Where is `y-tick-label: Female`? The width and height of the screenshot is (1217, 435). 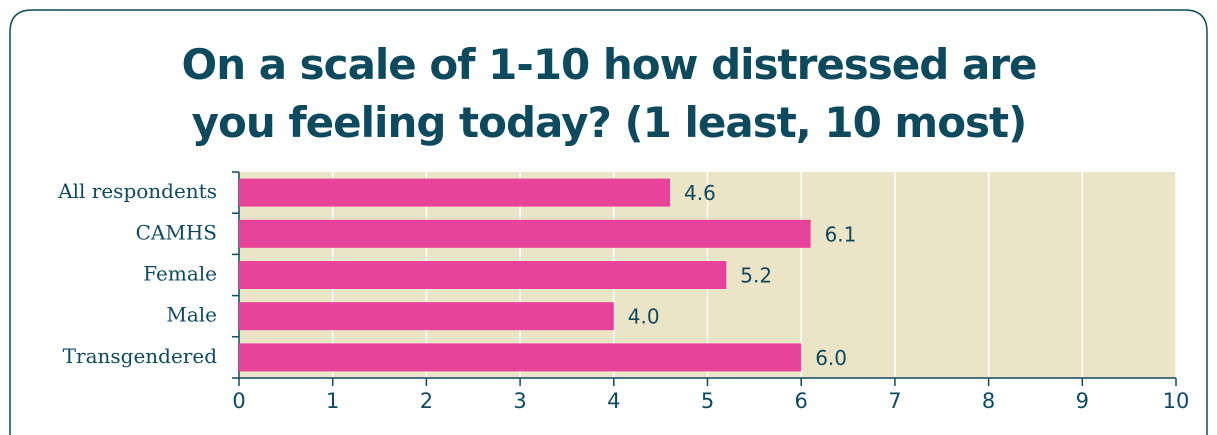
y-tick-label: Female is located at coordinates (180, 274).